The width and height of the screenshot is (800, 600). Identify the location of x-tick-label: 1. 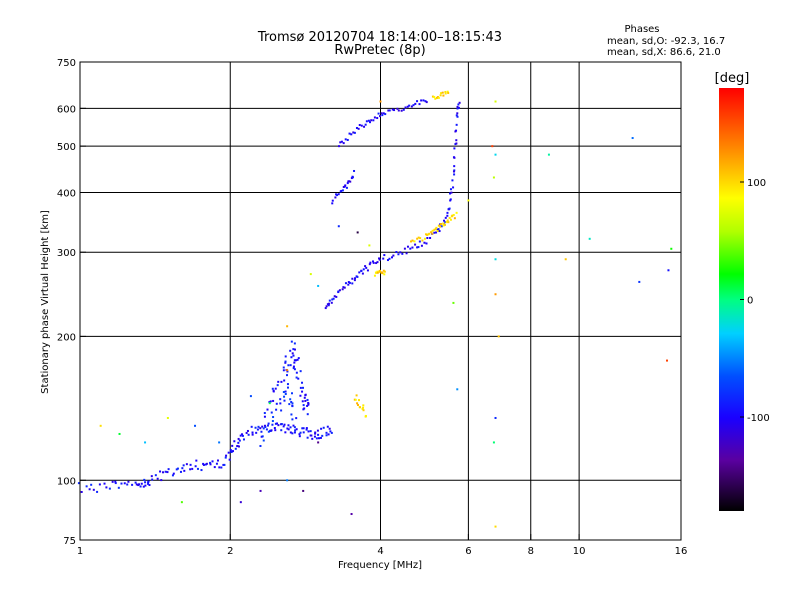
(80, 551).